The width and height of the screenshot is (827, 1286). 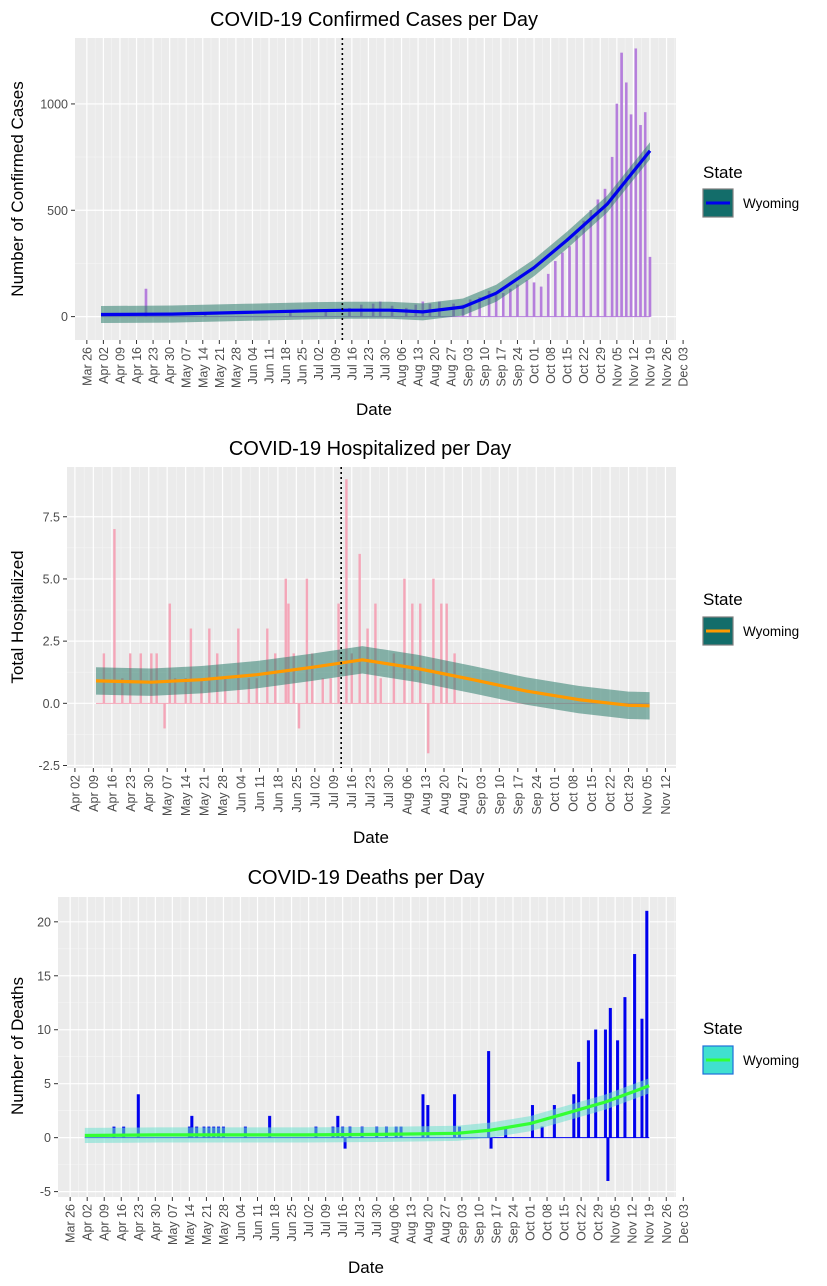 What do you see at coordinates (44, 1030) in the screenshot?
I see `y-tick-label: 10` at bounding box center [44, 1030].